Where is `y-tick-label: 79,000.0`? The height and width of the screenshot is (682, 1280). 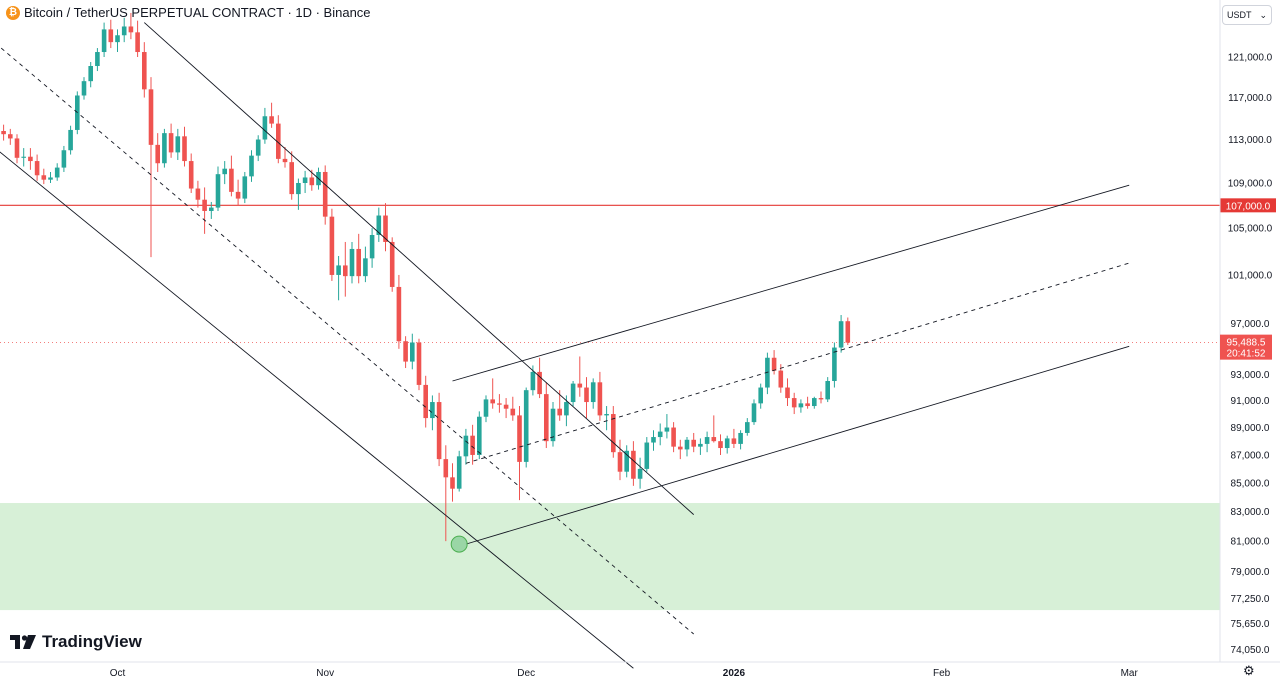 y-tick-label: 79,000.0 is located at coordinates (1250, 572).